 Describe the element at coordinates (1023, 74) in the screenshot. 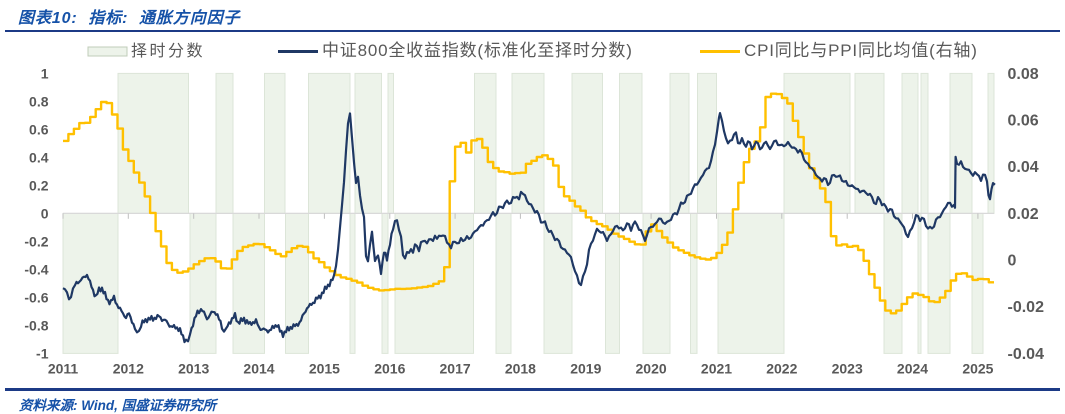

I see `svg-text: 0.08` at that location.